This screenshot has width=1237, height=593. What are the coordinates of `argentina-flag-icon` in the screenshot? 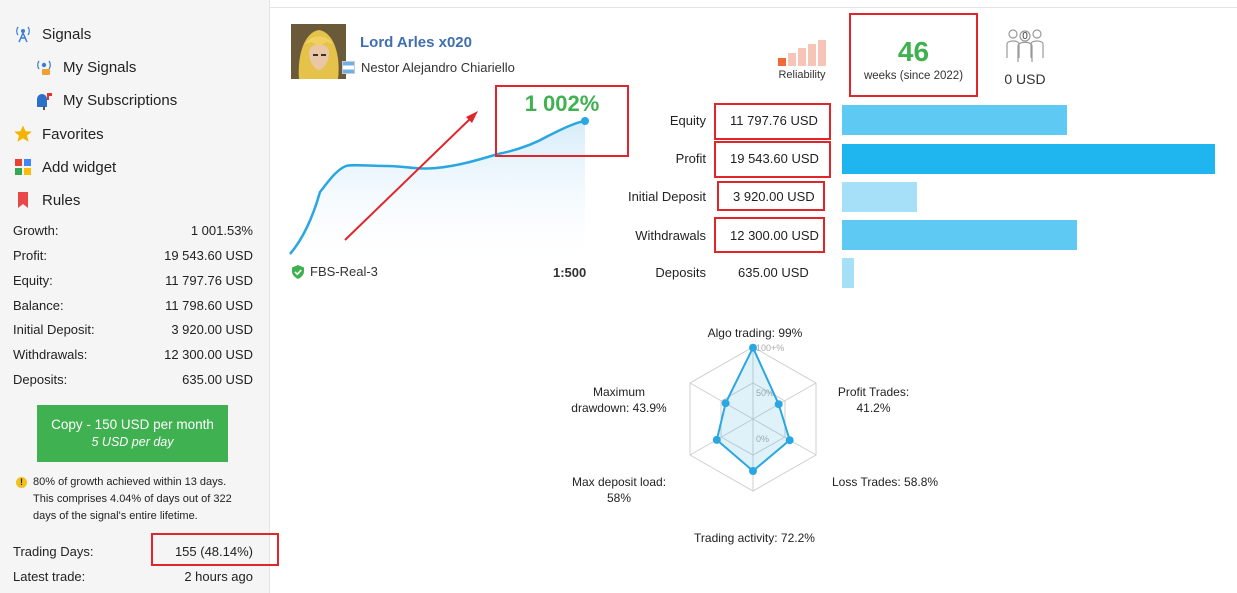 It's located at (348, 67).